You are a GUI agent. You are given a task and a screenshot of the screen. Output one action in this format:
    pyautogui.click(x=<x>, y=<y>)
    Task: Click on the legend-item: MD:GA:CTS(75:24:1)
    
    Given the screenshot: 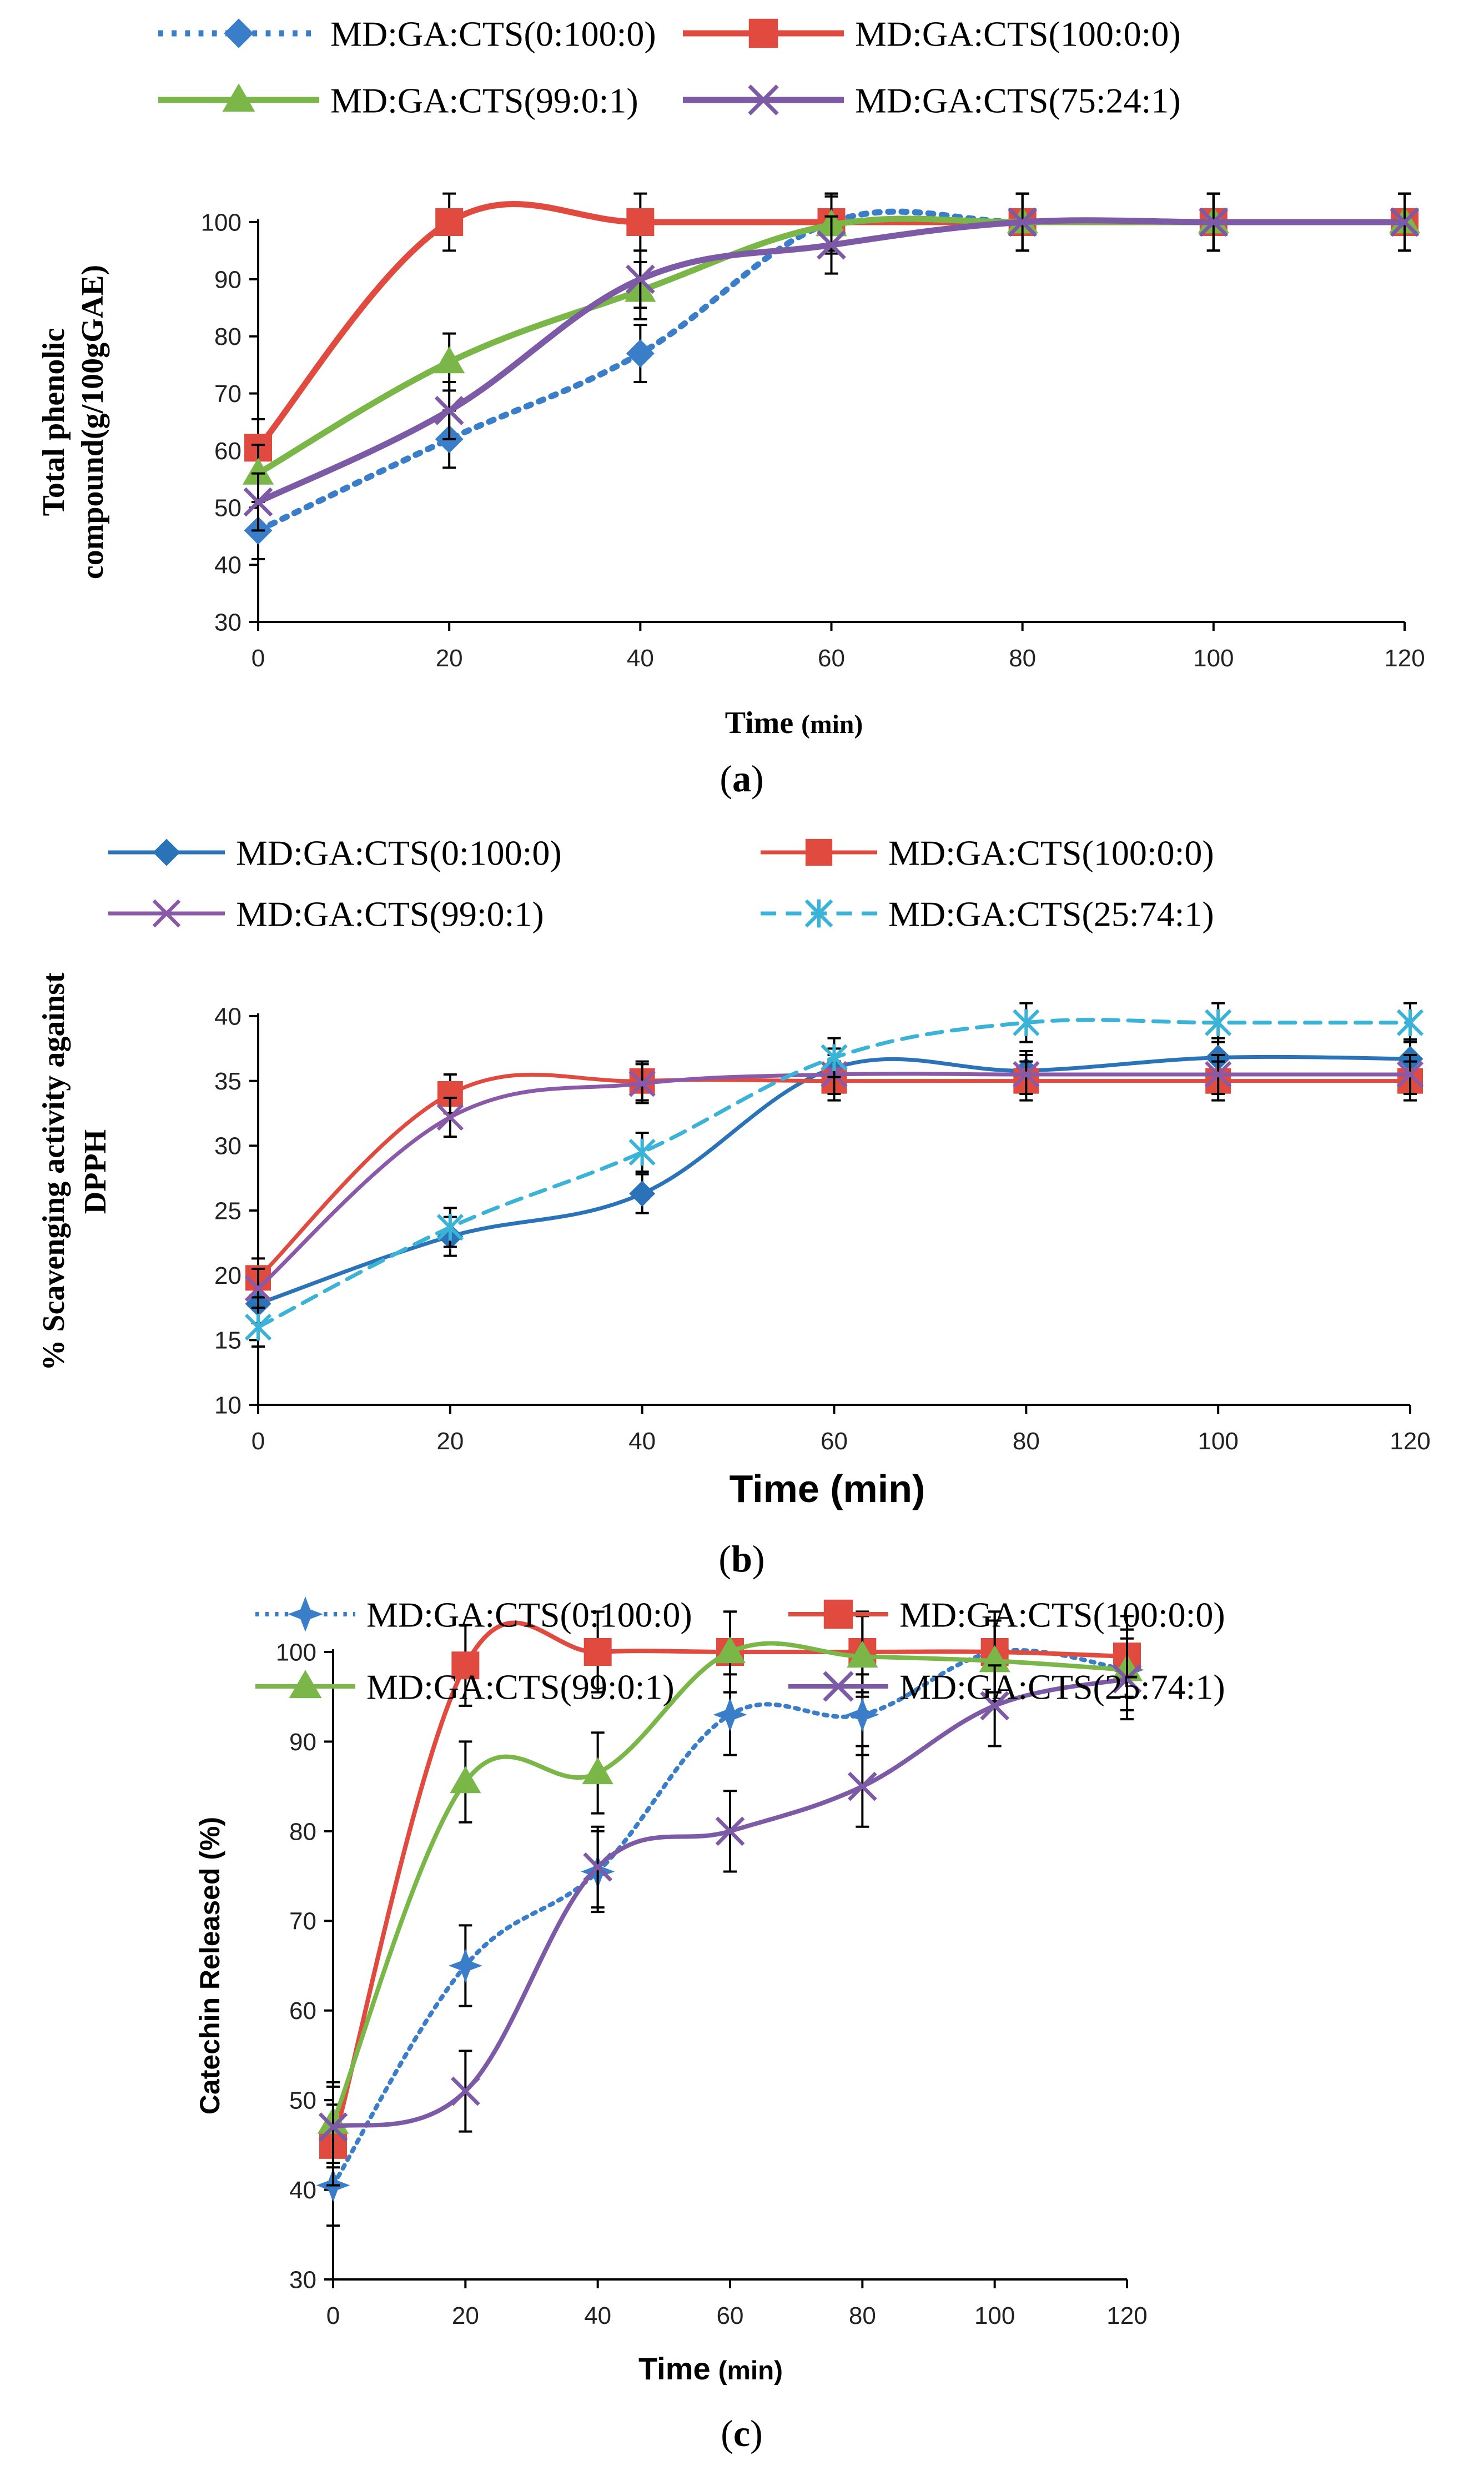 What is the action you would take?
    pyautogui.click(x=932, y=100)
    